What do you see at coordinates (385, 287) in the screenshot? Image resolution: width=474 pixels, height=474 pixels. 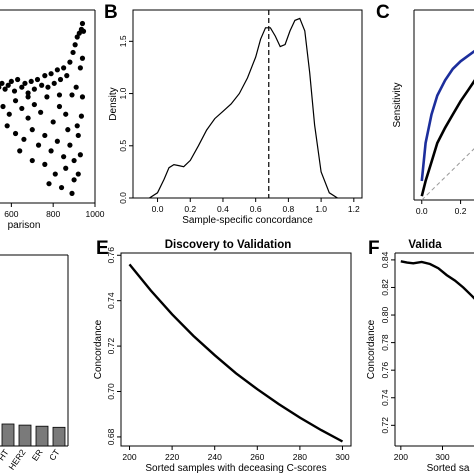 I see `panel-f-y-tick-label: 0.82` at bounding box center [385, 287].